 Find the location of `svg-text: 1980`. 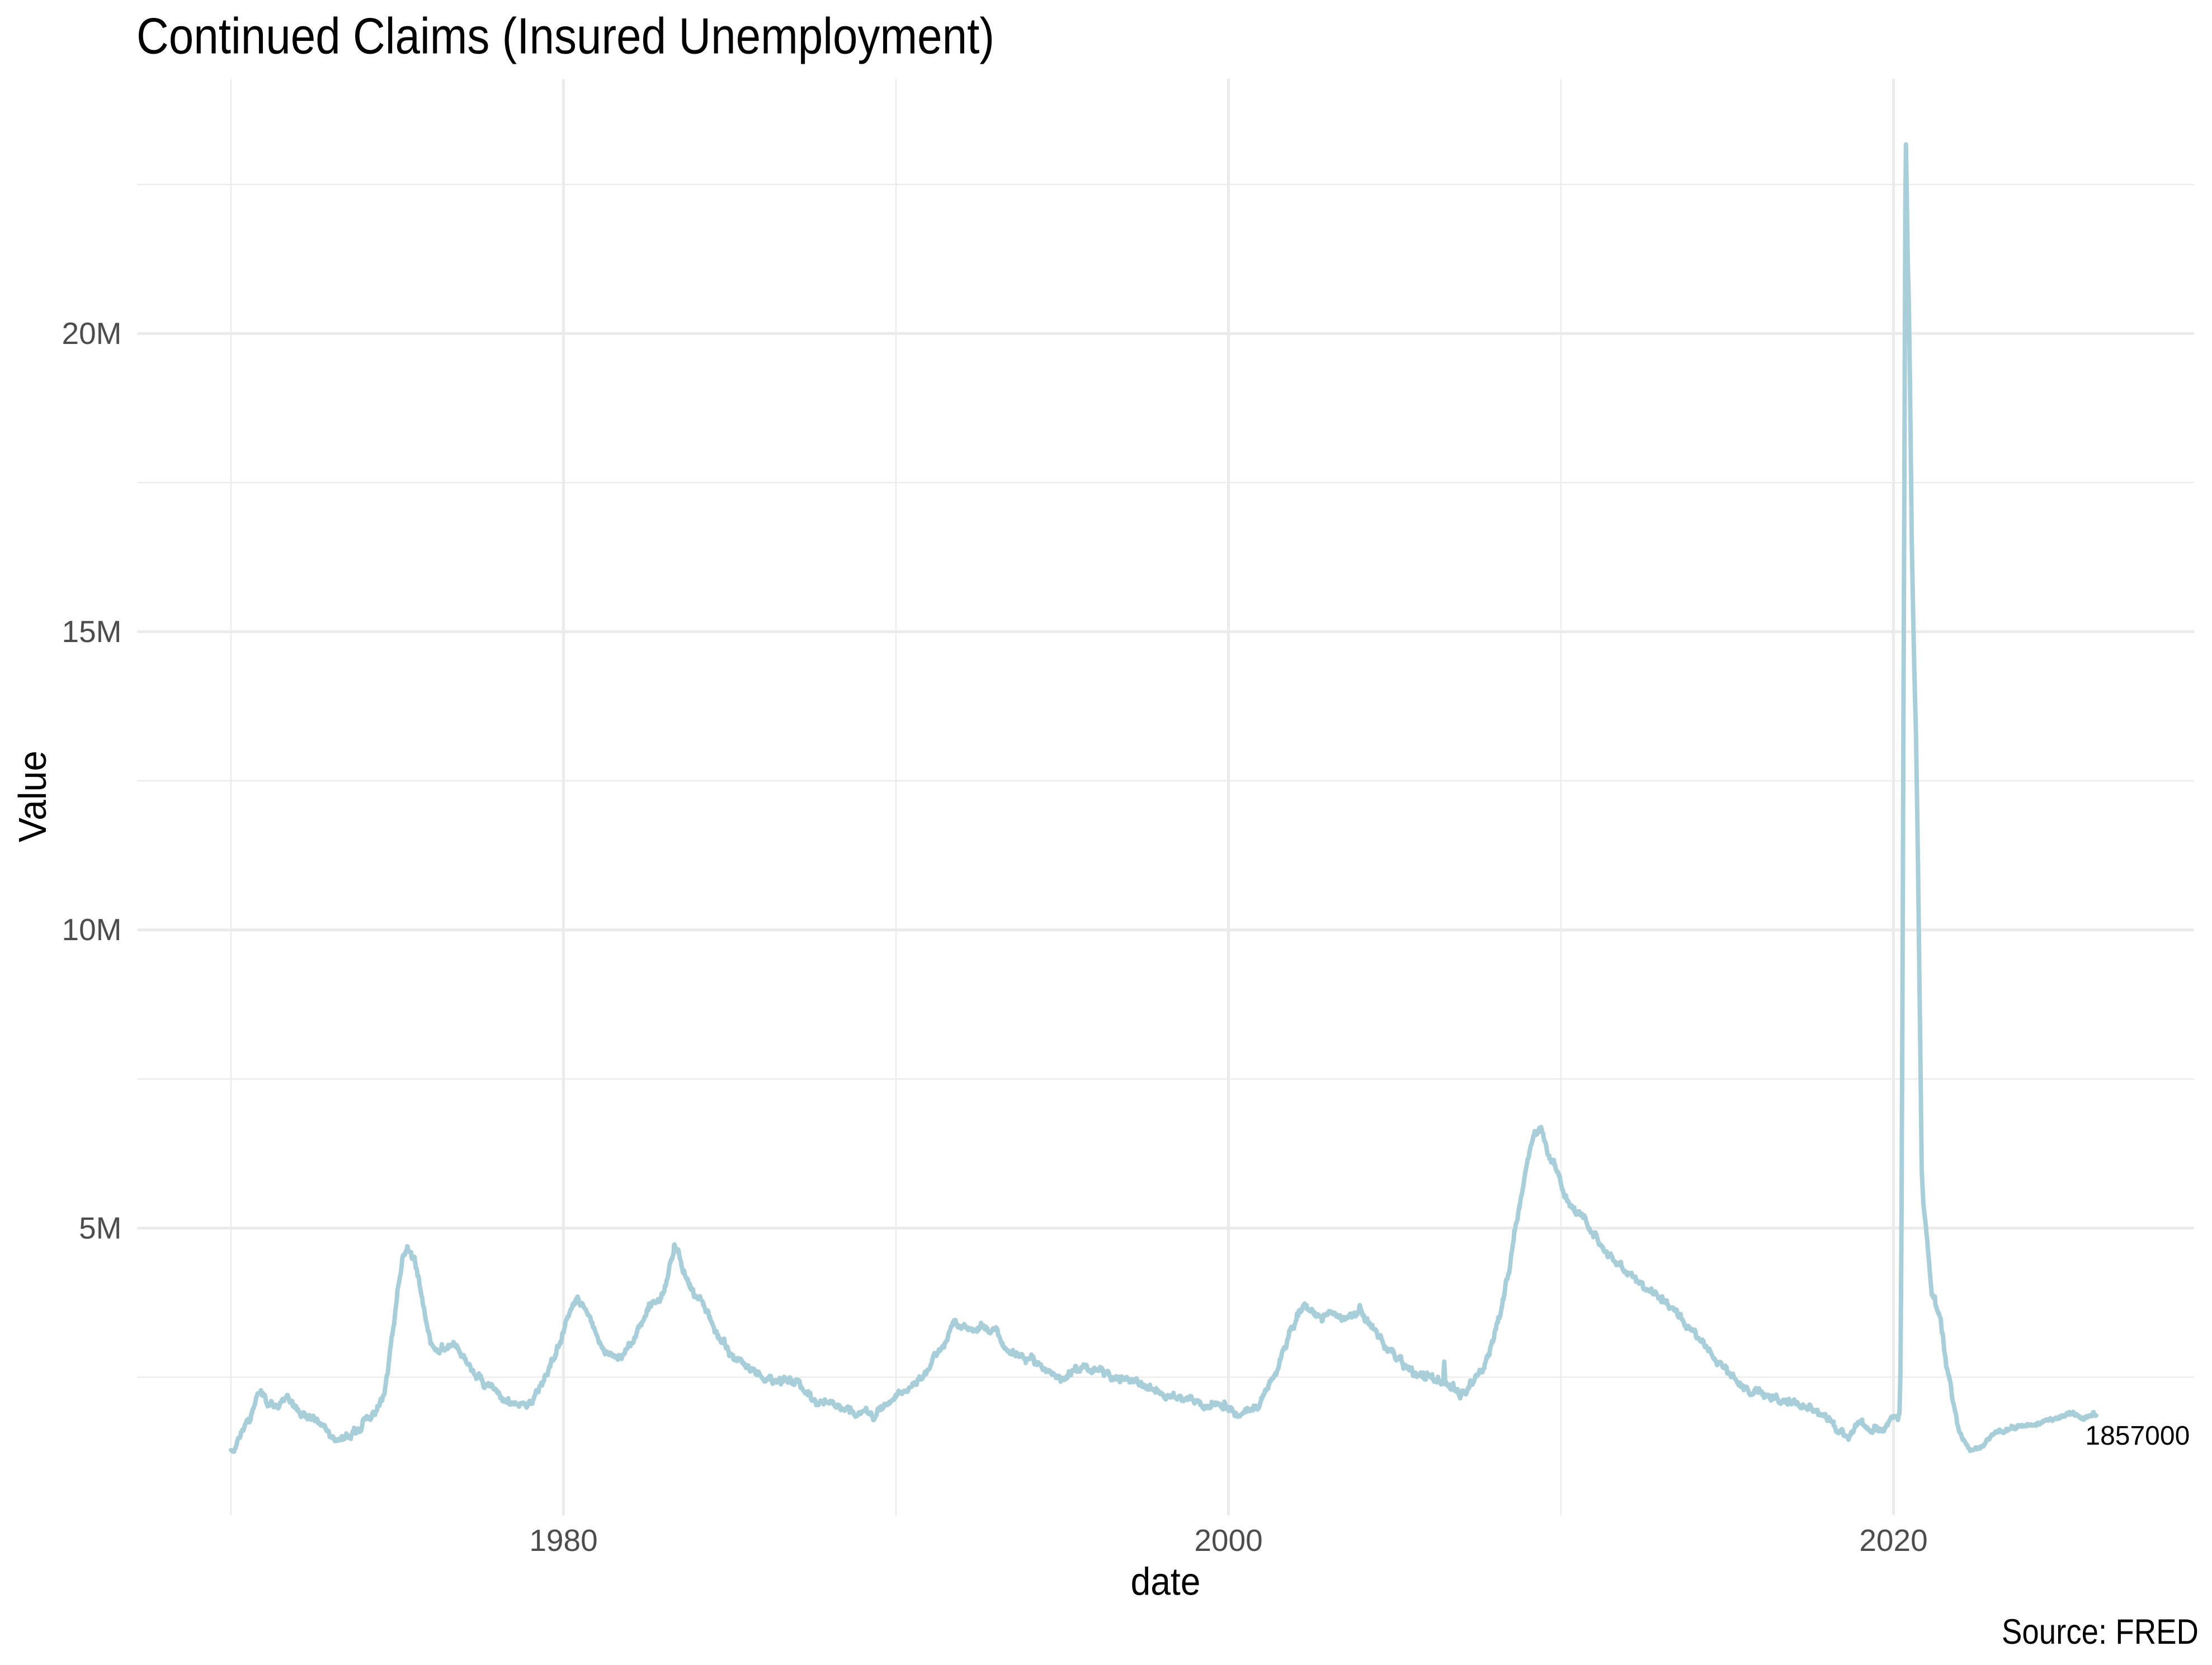

svg-text: 1980 is located at coordinates (563, 1541).